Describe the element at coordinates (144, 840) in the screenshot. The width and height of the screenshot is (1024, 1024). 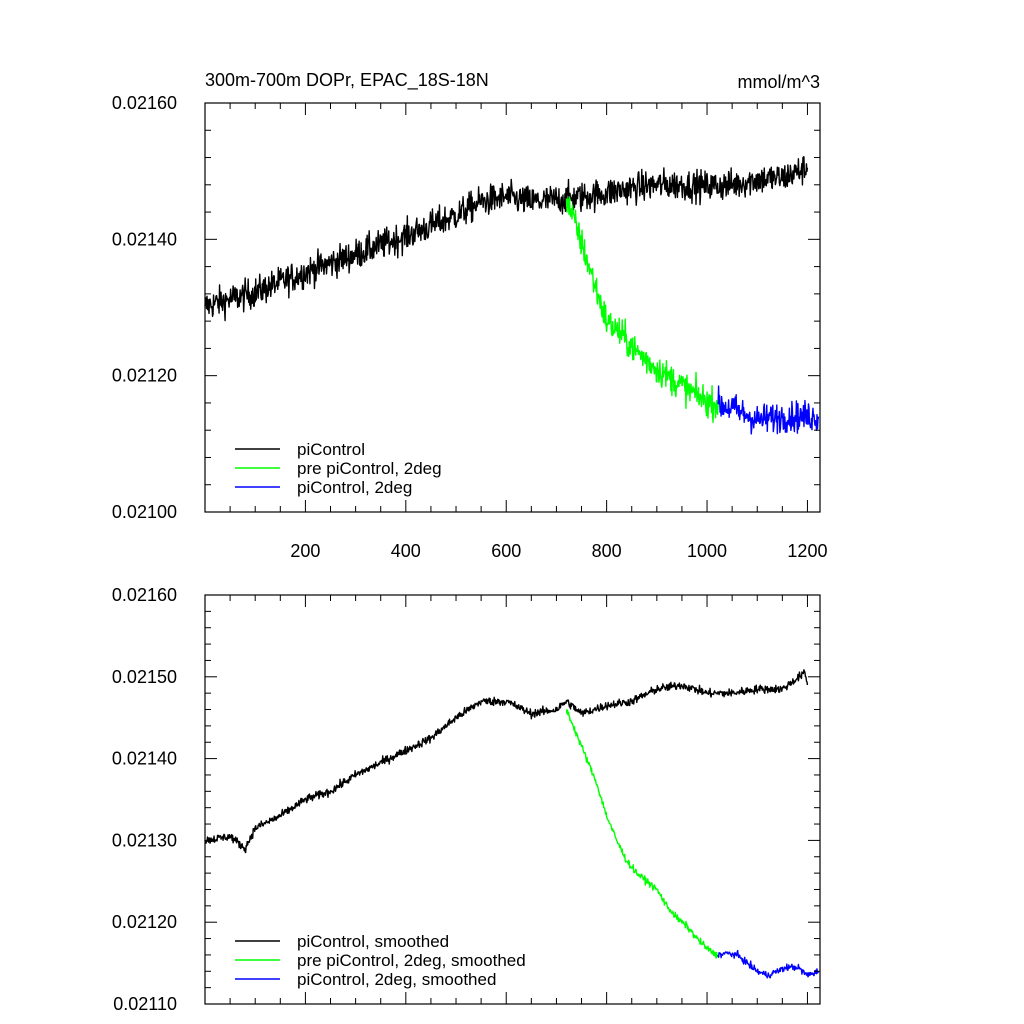
I see `y-tick-label: 0.02130` at that location.